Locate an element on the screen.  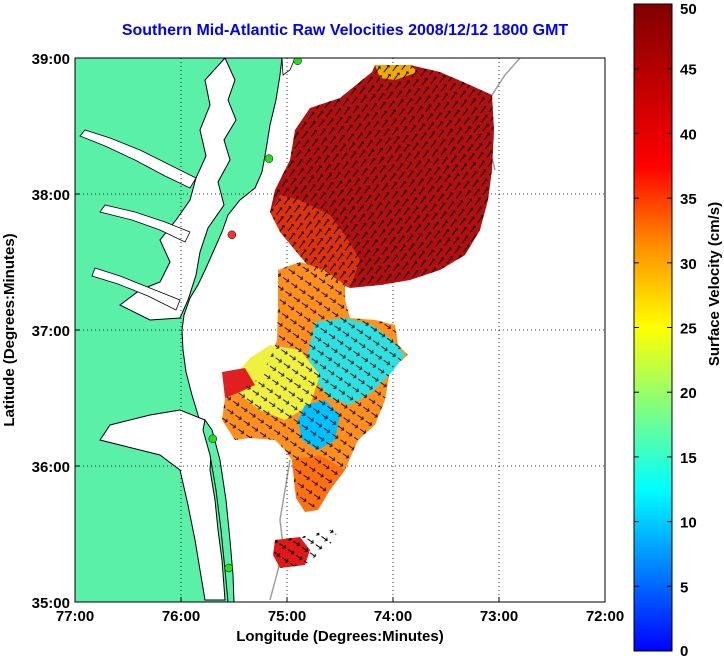
colorbar-tick-label: 5 is located at coordinates (684, 587).